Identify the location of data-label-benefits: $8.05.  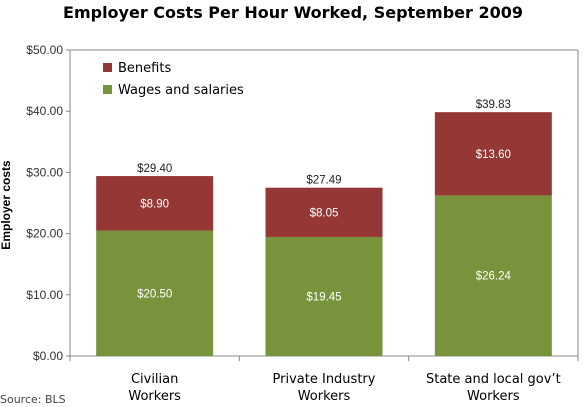
(324, 213).